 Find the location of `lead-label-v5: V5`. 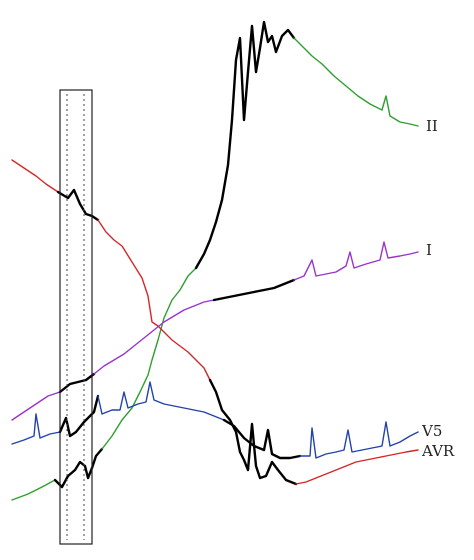

lead-label-v5: V5 is located at coordinates (431, 431).